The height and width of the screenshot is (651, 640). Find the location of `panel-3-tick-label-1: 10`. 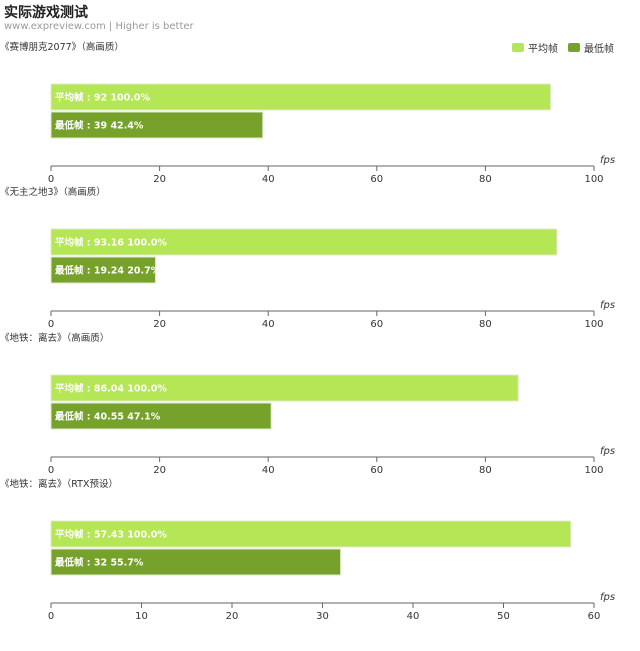

panel-3-tick-label-1: 10 is located at coordinates (141, 616).